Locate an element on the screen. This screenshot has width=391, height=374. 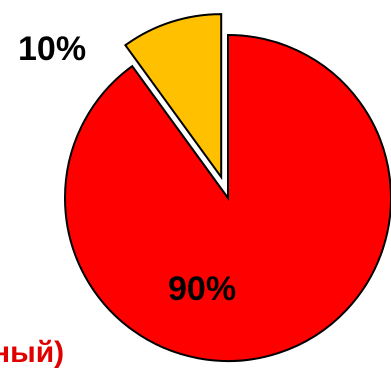
slice-label-small: 10% is located at coordinates (52, 49).